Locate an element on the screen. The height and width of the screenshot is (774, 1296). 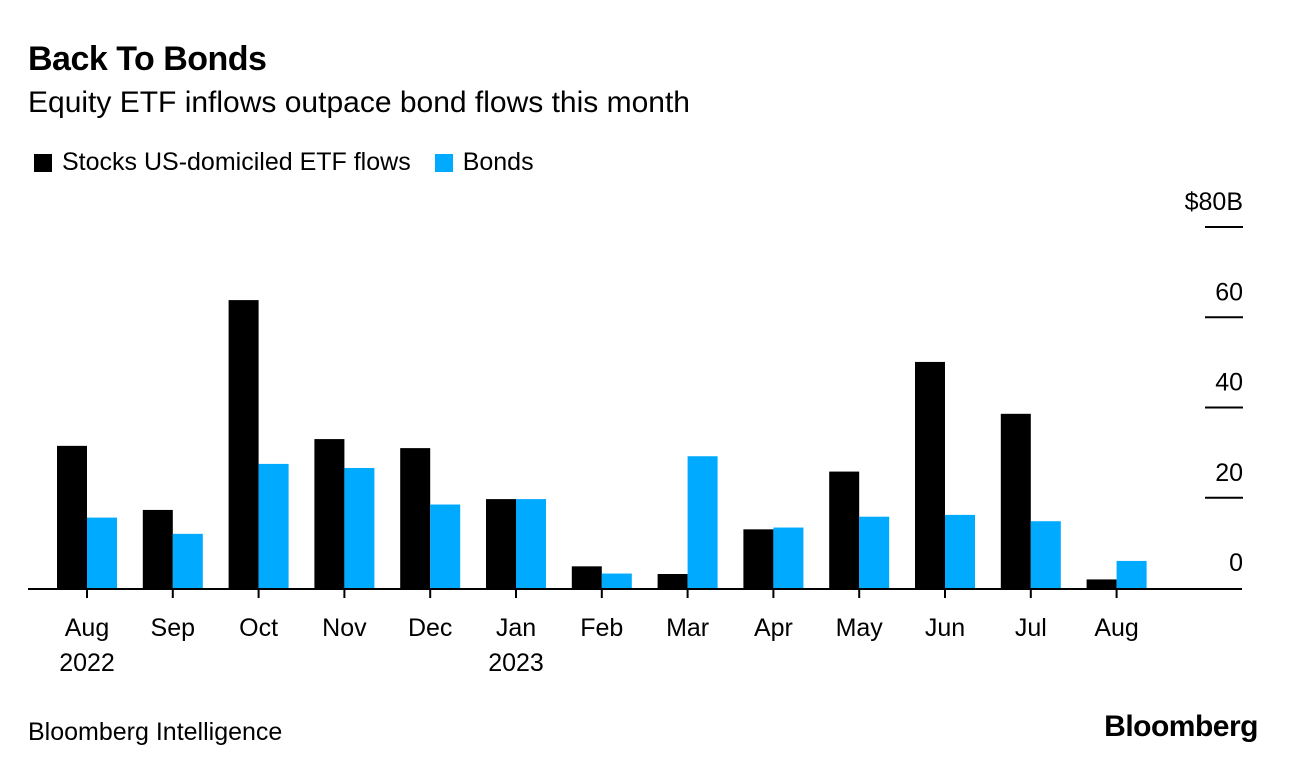
x-tick-label: Jun is located at coordinates (945, 628).